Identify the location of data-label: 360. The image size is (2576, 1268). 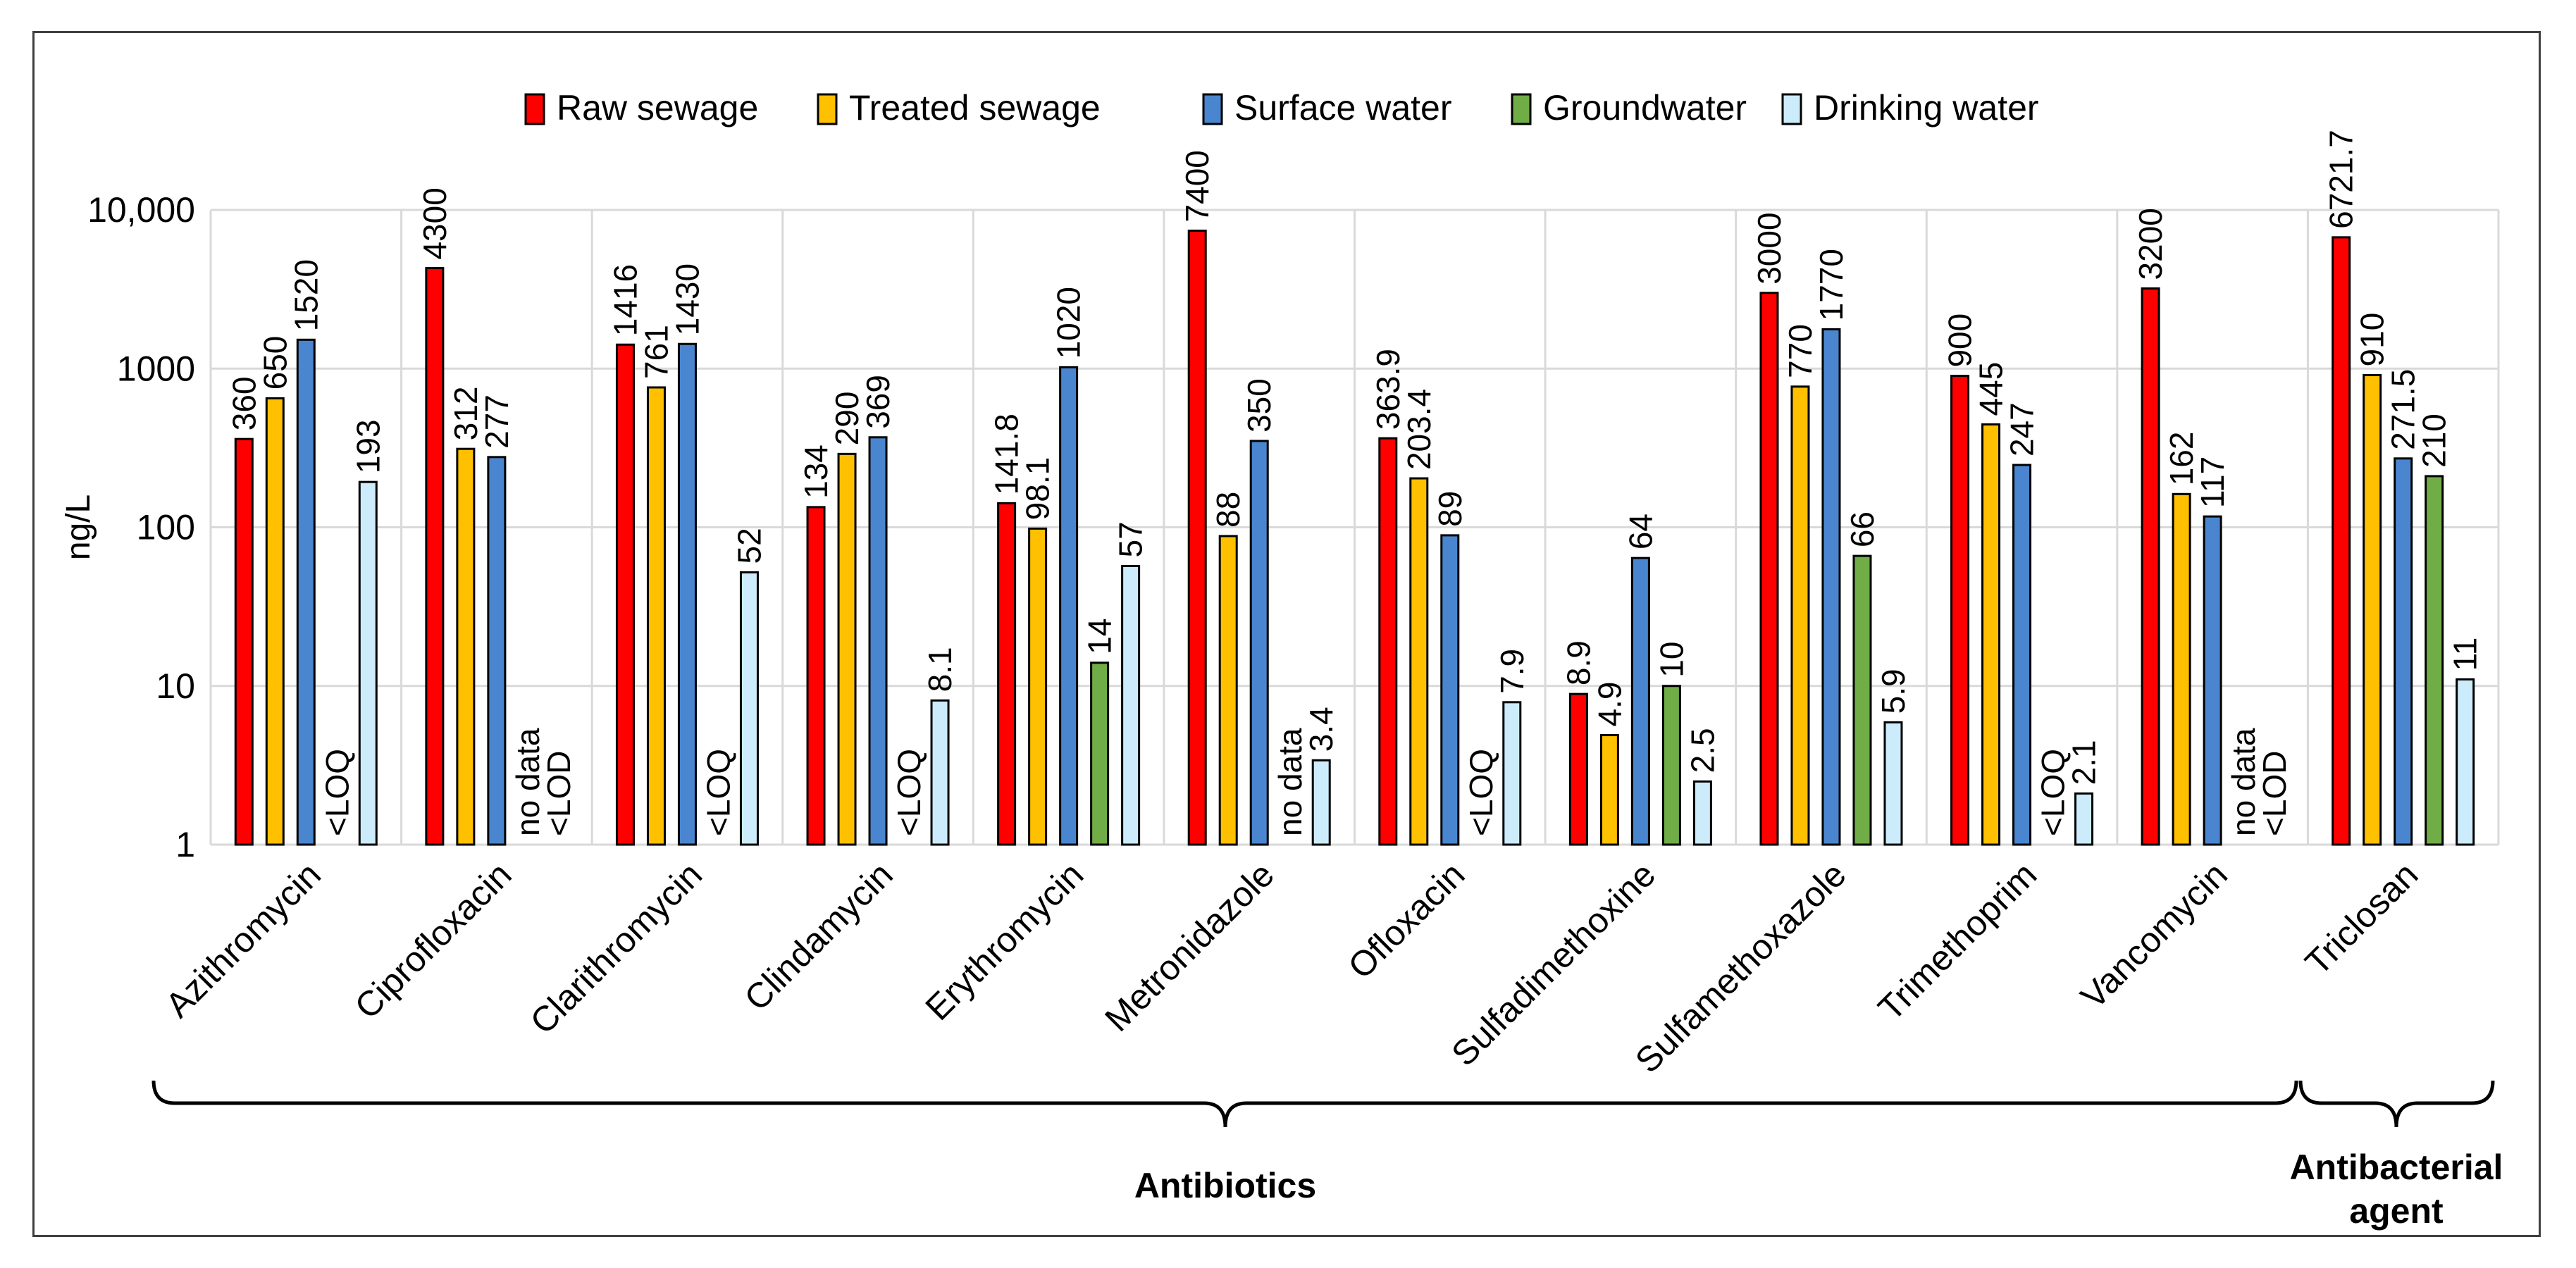
(243, 403).